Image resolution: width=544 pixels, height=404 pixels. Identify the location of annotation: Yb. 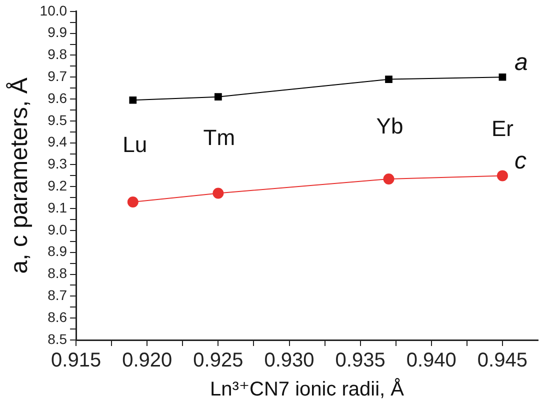
(390, 125).